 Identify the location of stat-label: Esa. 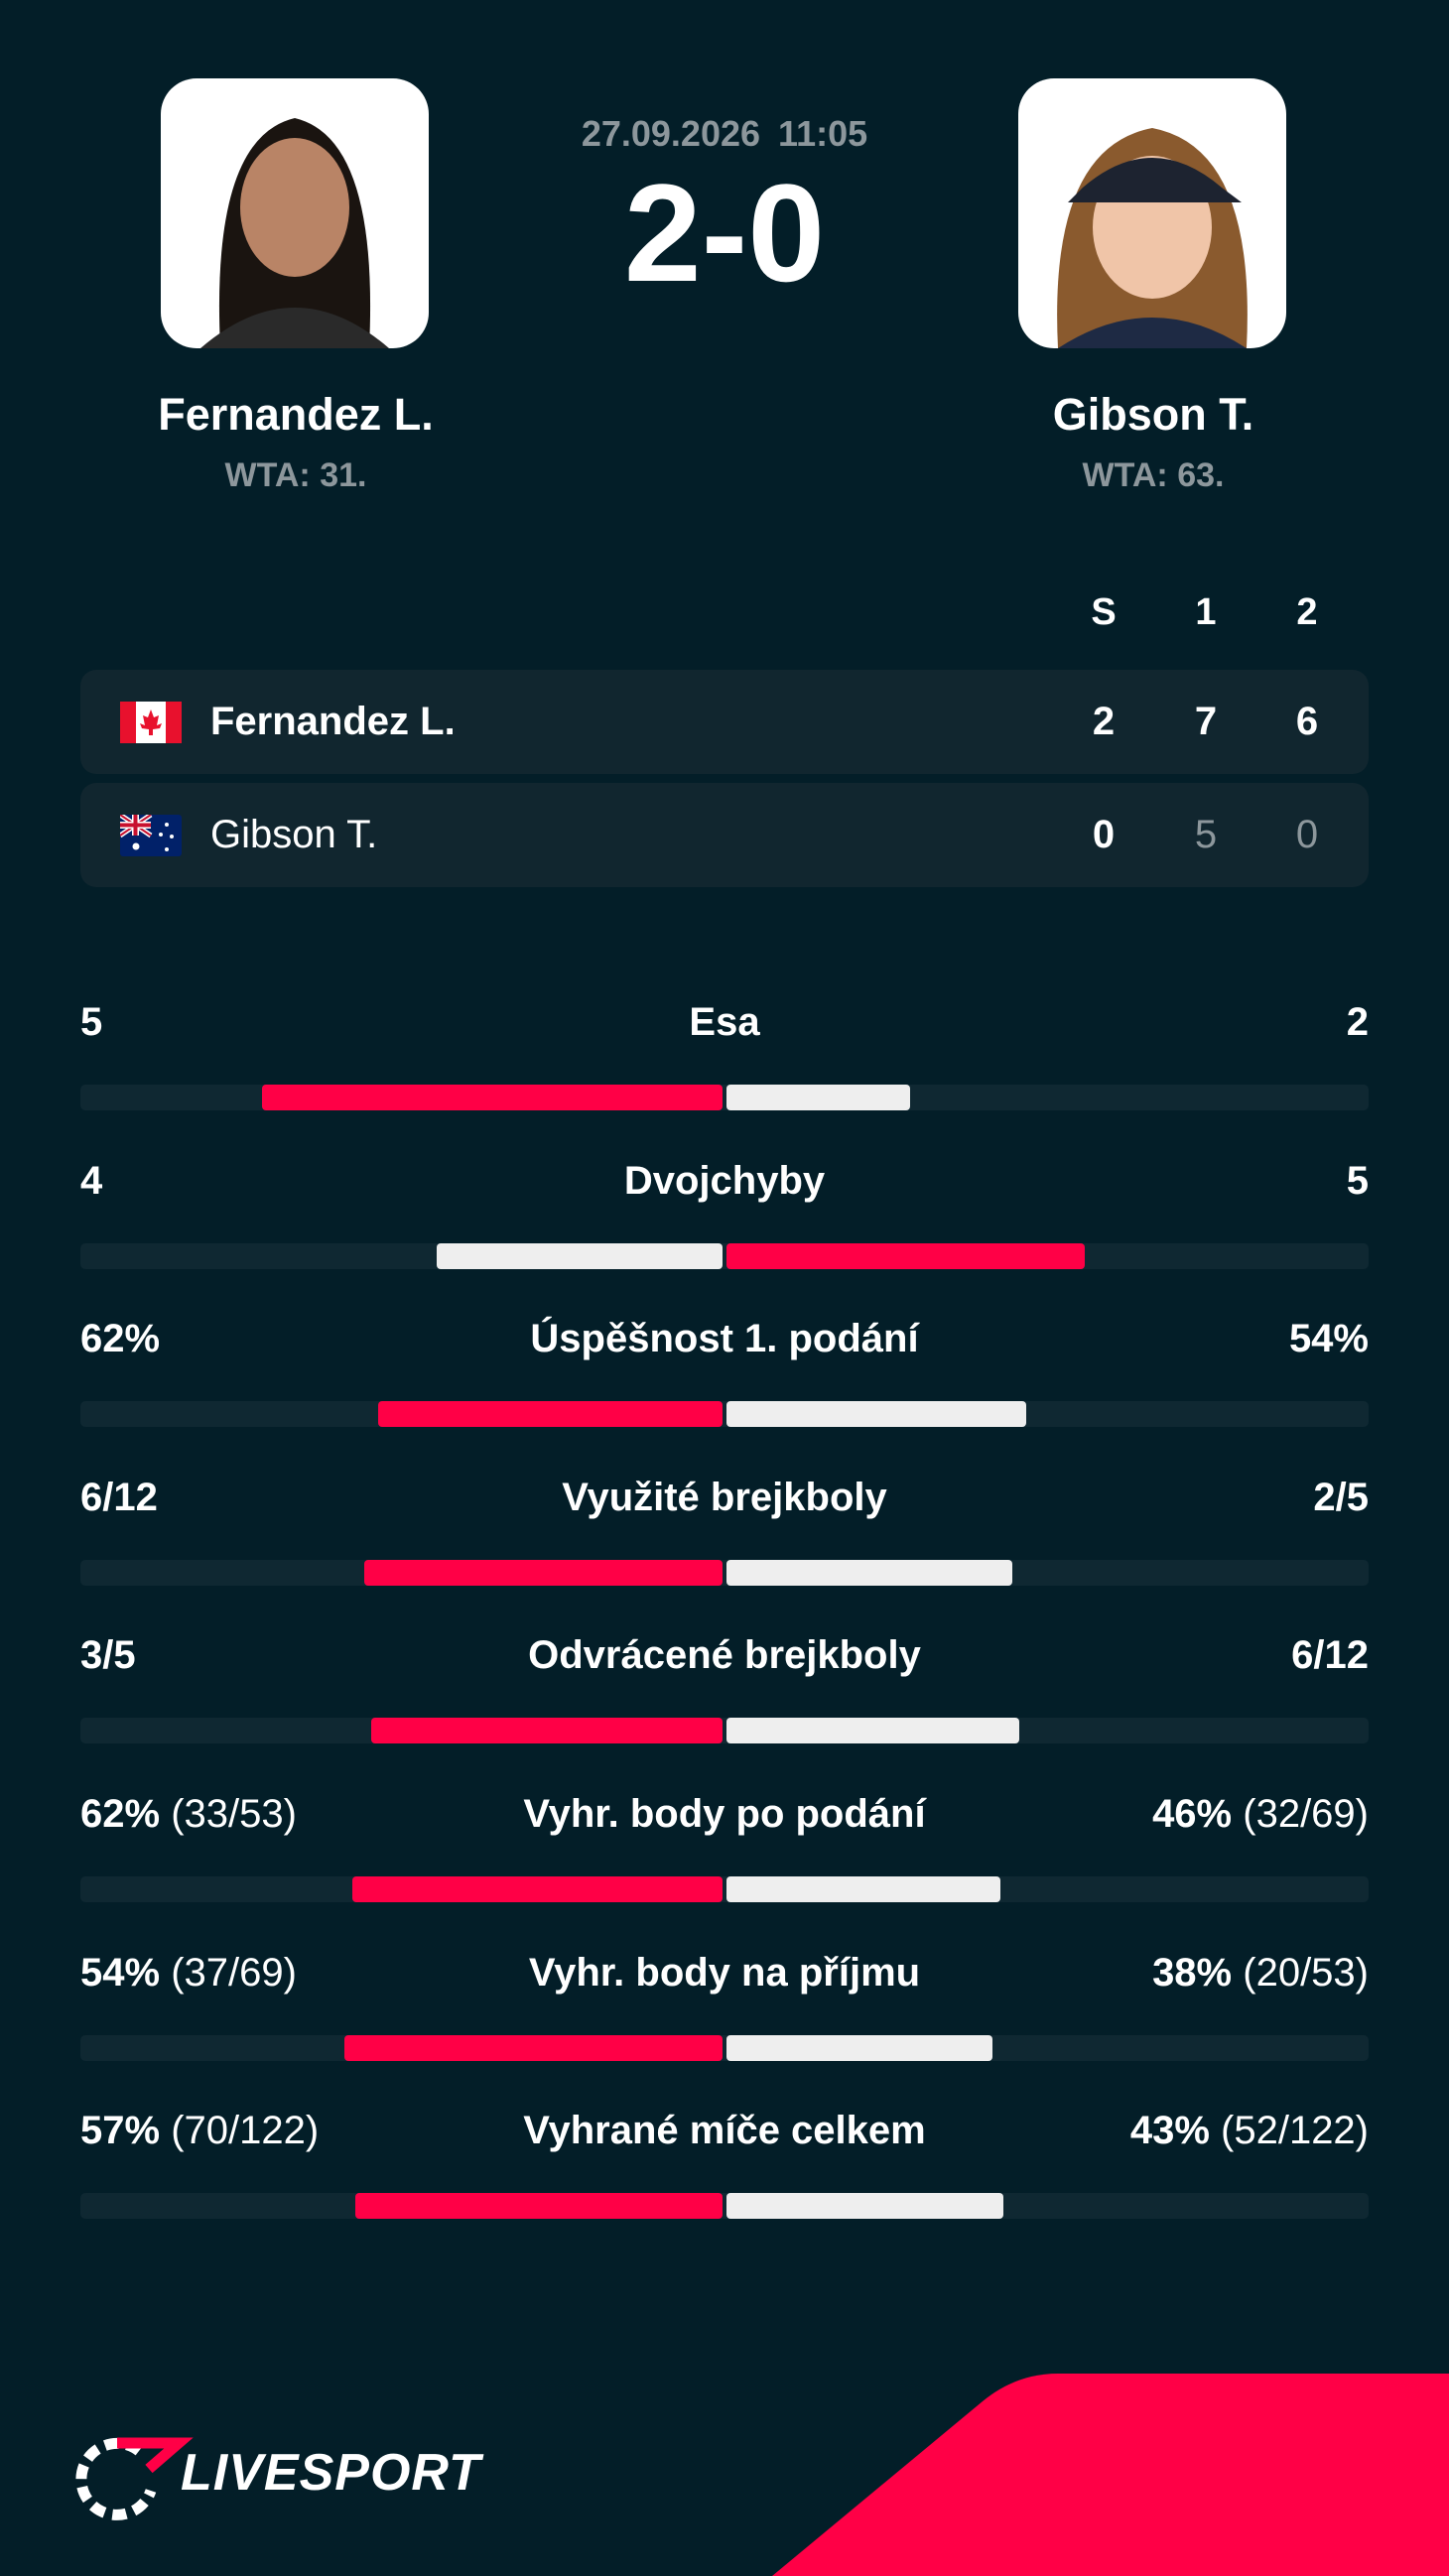
(724, 1022).